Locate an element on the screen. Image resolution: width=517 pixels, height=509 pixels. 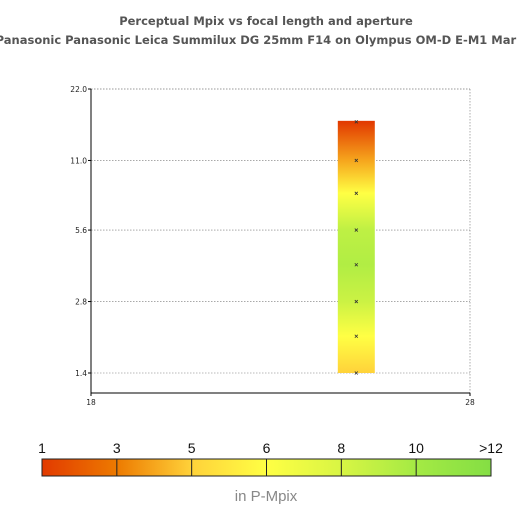
x-tick-label: 18 is located at coordinates (91, 402).